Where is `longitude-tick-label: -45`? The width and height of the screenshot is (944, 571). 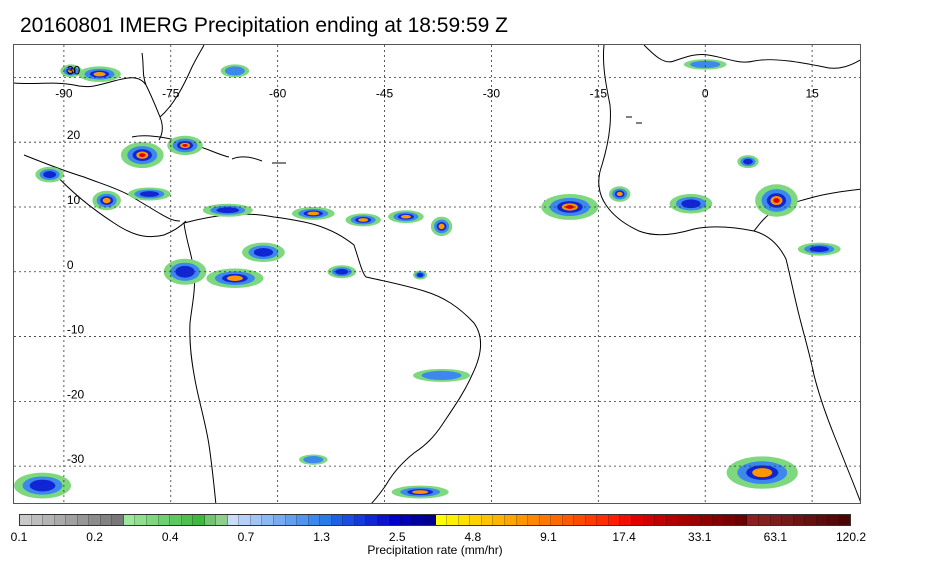
longitude-tick-label: -45 is located at coordinates (385, 93).